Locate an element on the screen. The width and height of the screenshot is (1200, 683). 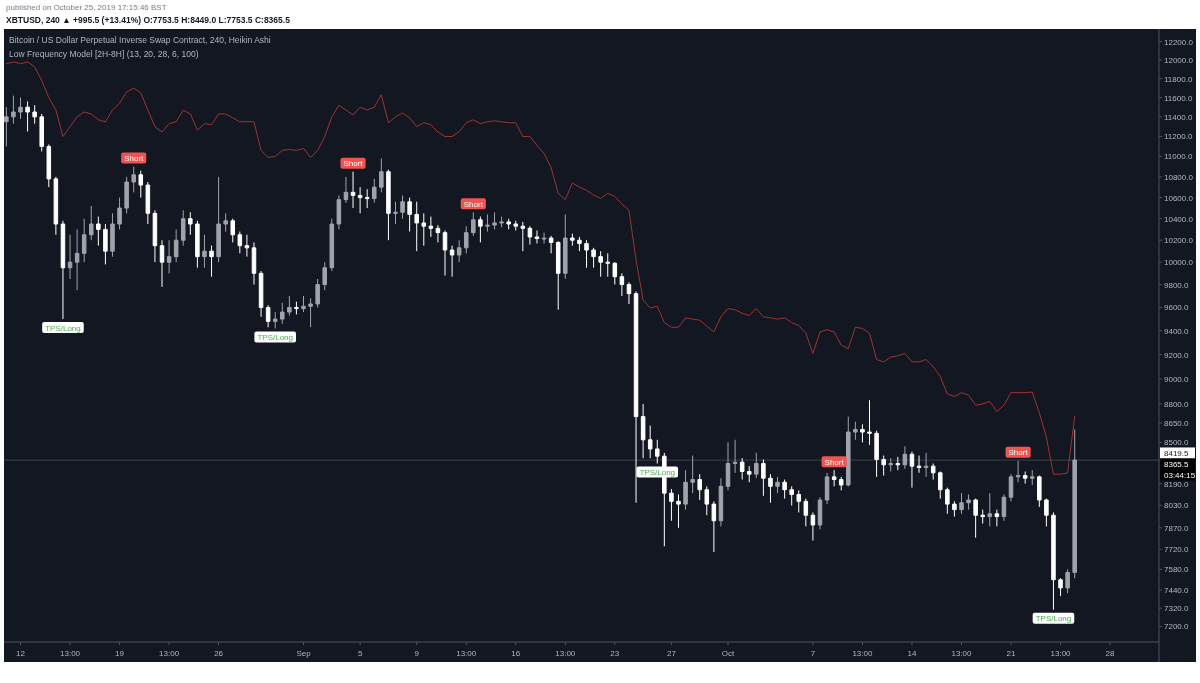
y-tick-label: 7870.0 is located at coordinates (1177, 528).